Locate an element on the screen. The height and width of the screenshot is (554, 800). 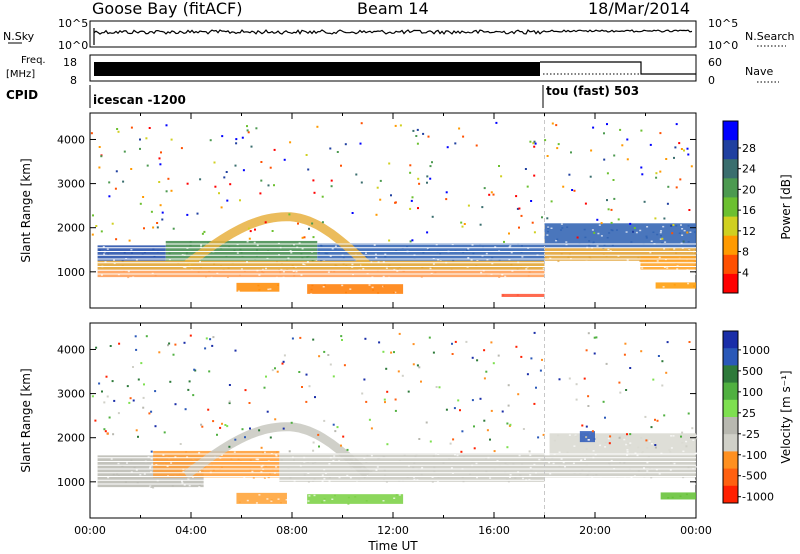
power-colorbar: 4 8 12 16 20 24 28 is located at coordinates (739, 207).